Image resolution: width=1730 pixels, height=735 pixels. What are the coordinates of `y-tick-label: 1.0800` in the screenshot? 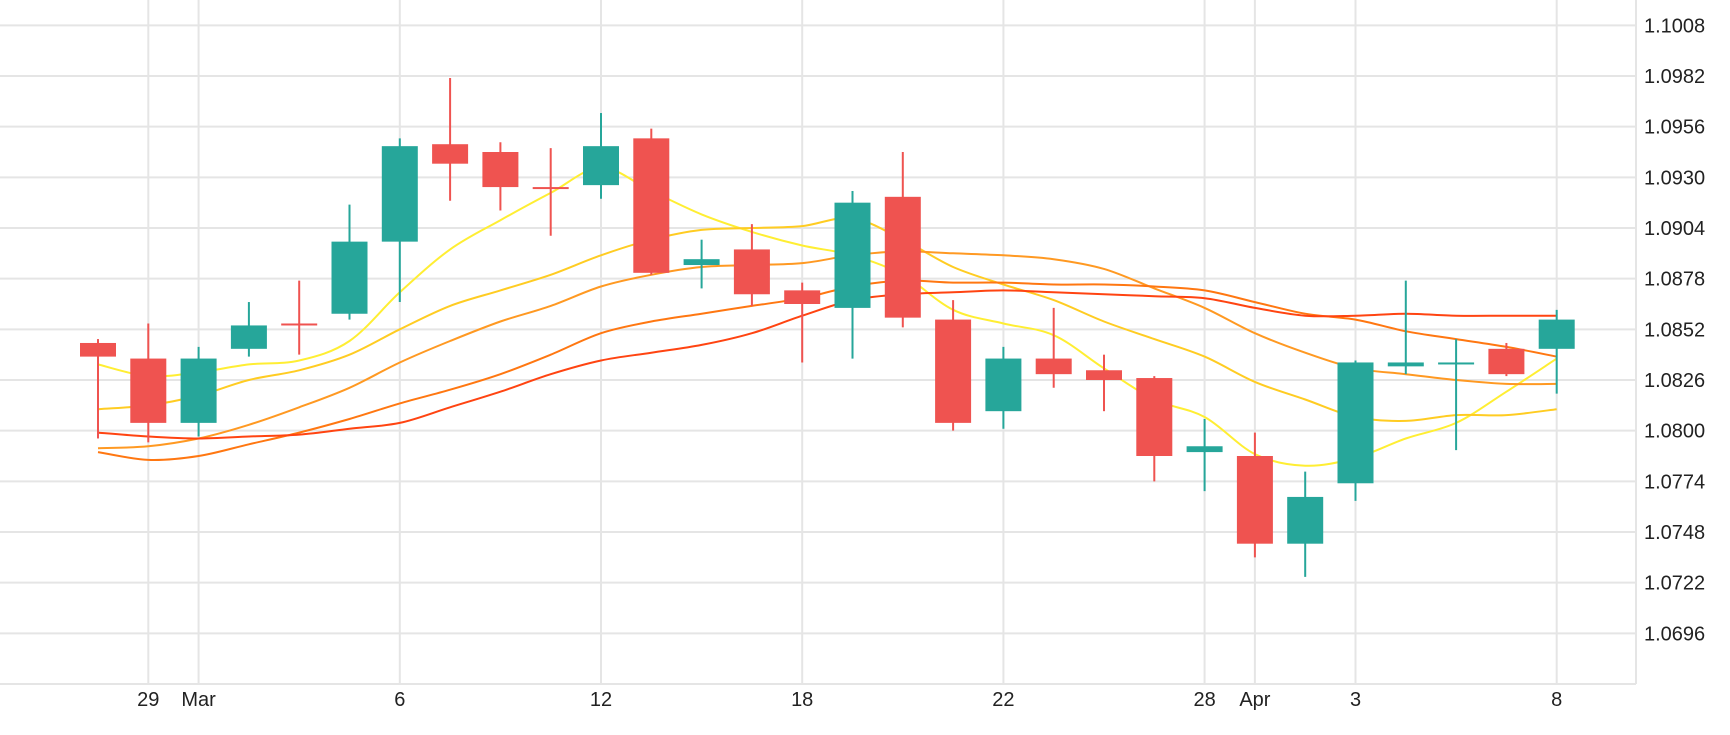 It's located at (1674, 432).